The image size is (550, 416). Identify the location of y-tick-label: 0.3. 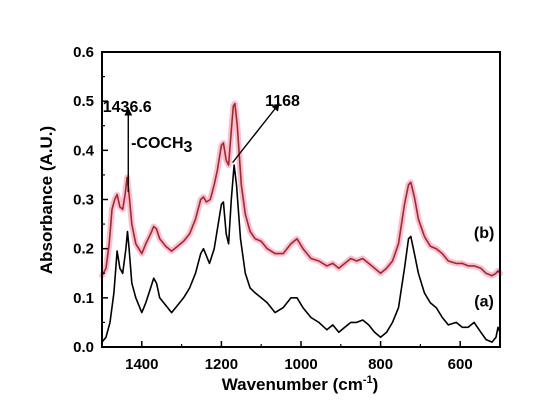
(83, 200).